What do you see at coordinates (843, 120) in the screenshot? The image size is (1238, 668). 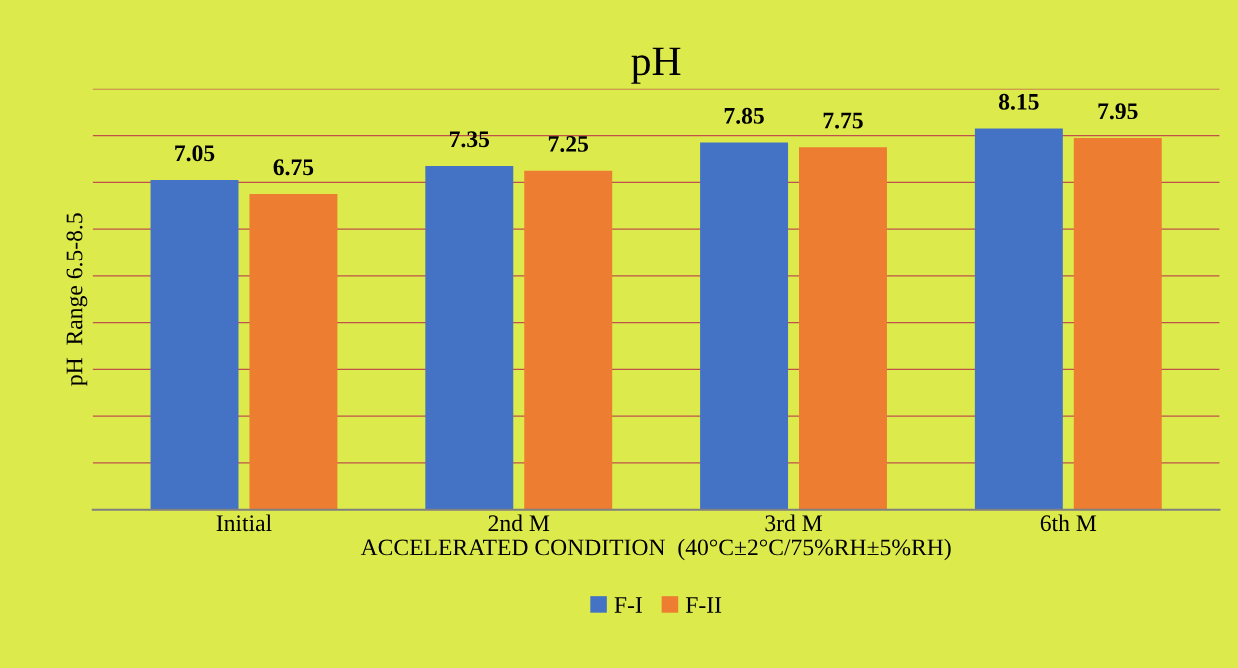 I see `data-label: 7.75` at bounding box center [843, 120].